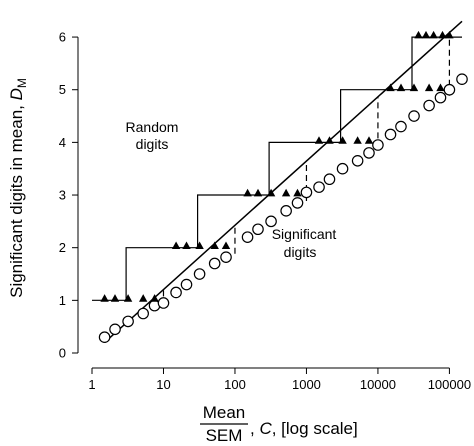  Describe the element at coordinates (163, 384) in the screenshot. I see `x-tick-label-1: 10` at that location.